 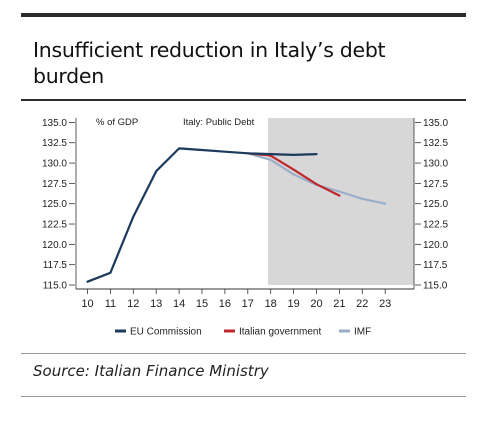 I want to click on x-tick-label: 18, so click(x=271, y=304).